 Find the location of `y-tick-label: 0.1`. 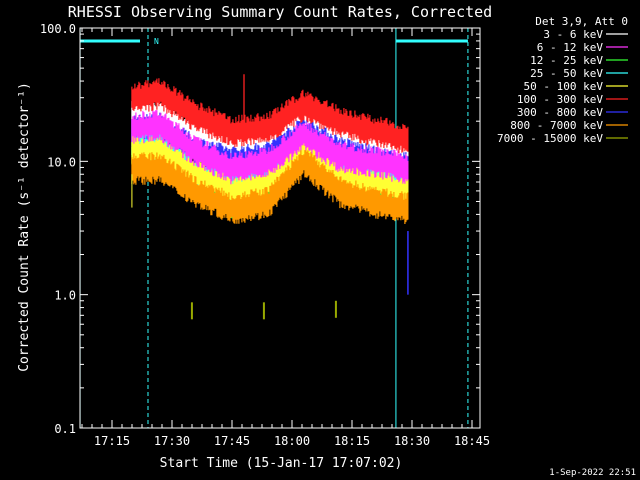

y-tick-label: 0.1 is located at coordinates (65, 429).